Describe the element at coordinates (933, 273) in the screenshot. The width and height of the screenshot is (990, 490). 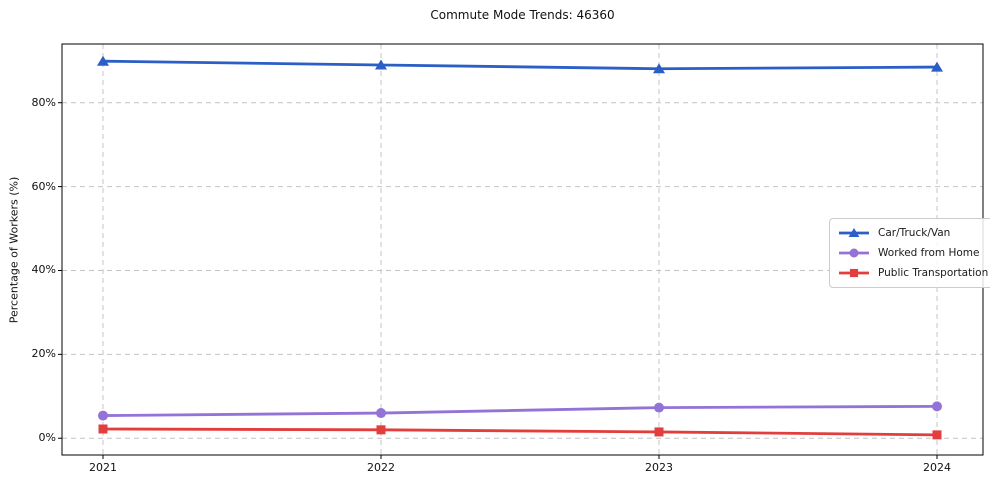
I see `legend-label: Public Transportation` at that location.